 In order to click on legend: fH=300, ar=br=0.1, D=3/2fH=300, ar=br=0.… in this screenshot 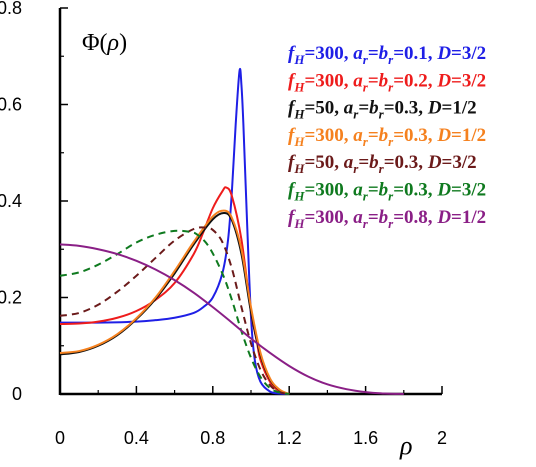, I will do `click(387, 137)`.